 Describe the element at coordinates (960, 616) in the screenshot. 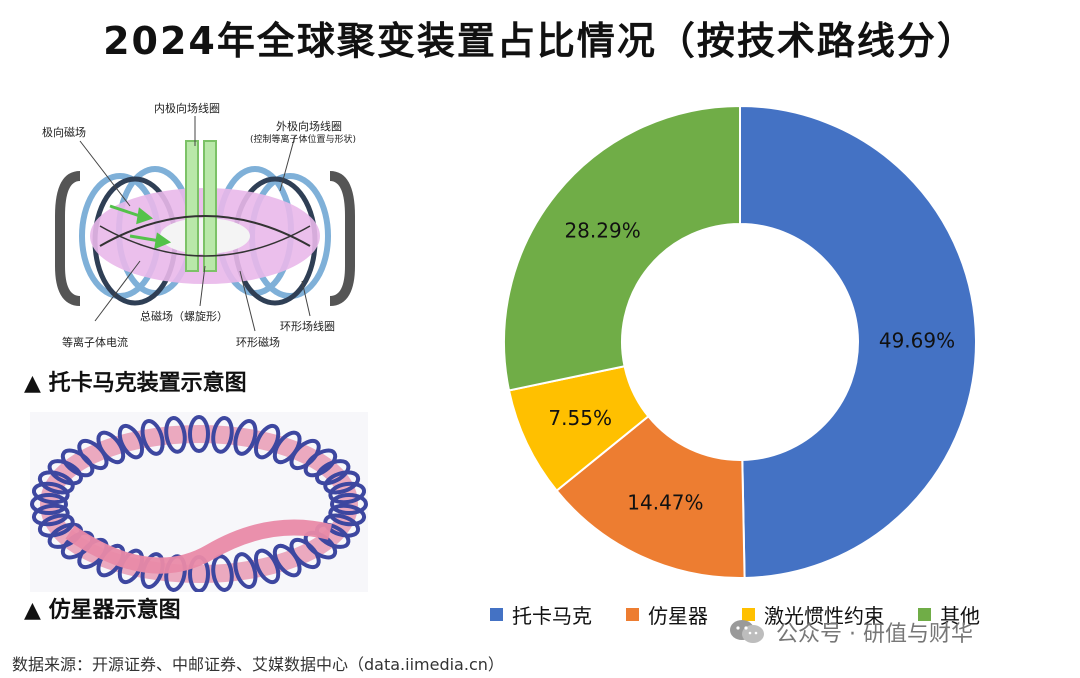

I see `legend-label: 其他` at that location.